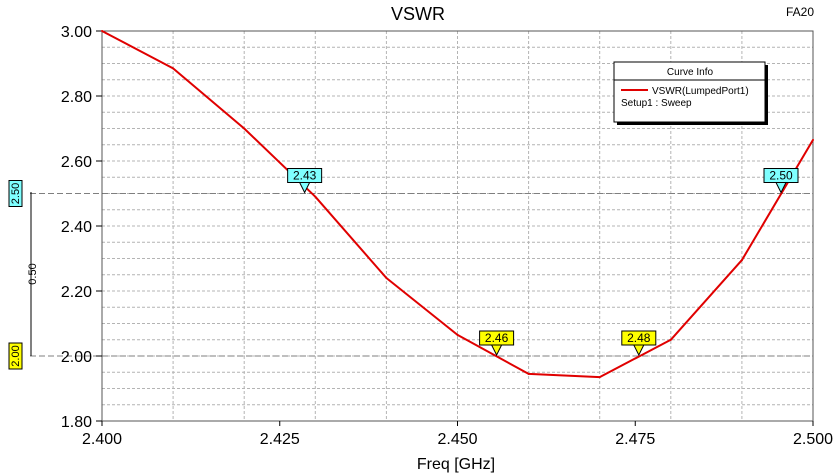  Describe the element at coordinates (635, 439) in the screenshot. I see `x-tick-label: 2.475` at that location.